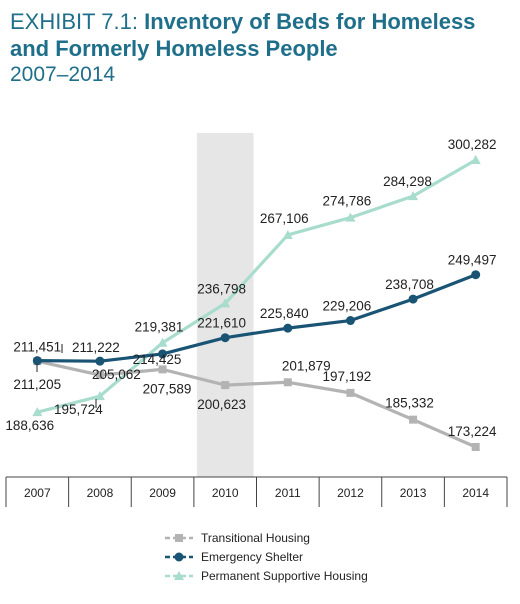  Describe the element at coordinates (179, 575) in the screenshot. I see `legend-swatch-marker-permanent-supportive-housing` at that location.